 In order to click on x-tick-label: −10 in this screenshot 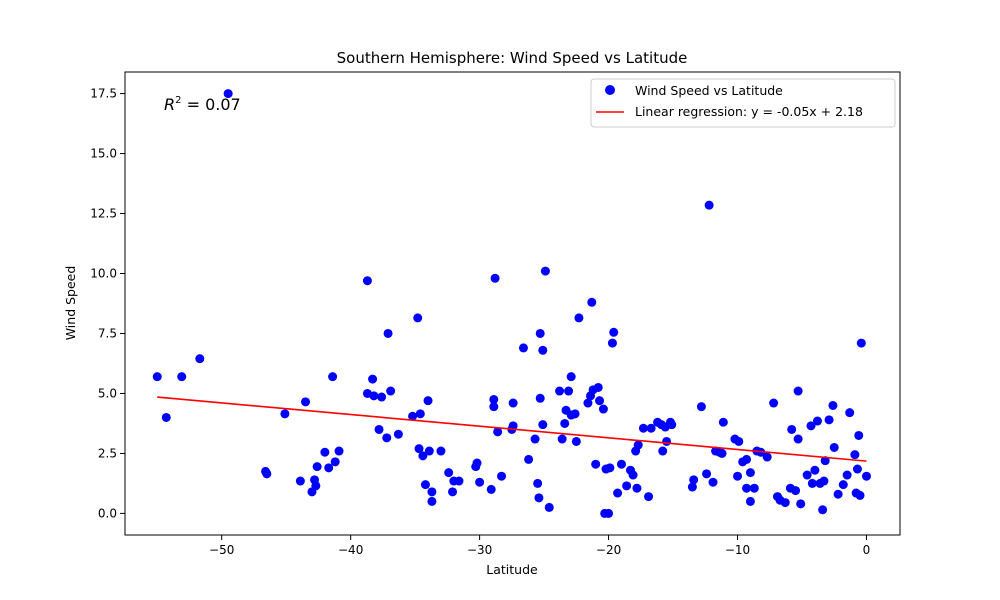, I will do `click(737, 550)`.